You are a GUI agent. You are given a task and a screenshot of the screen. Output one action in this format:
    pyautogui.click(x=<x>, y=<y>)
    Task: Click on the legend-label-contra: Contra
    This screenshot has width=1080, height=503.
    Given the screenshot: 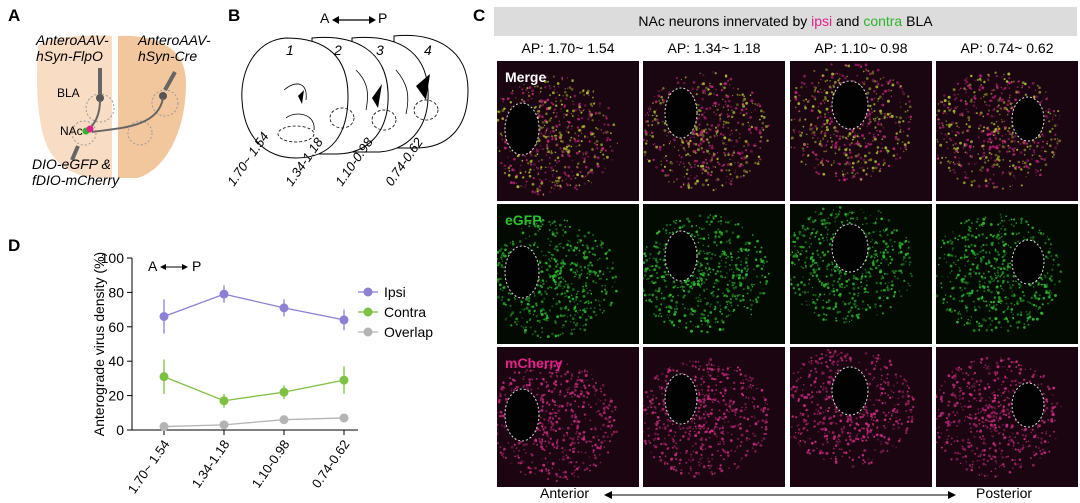 What is the action you would take?
    pyautogui.click(x=405, y=312)
    